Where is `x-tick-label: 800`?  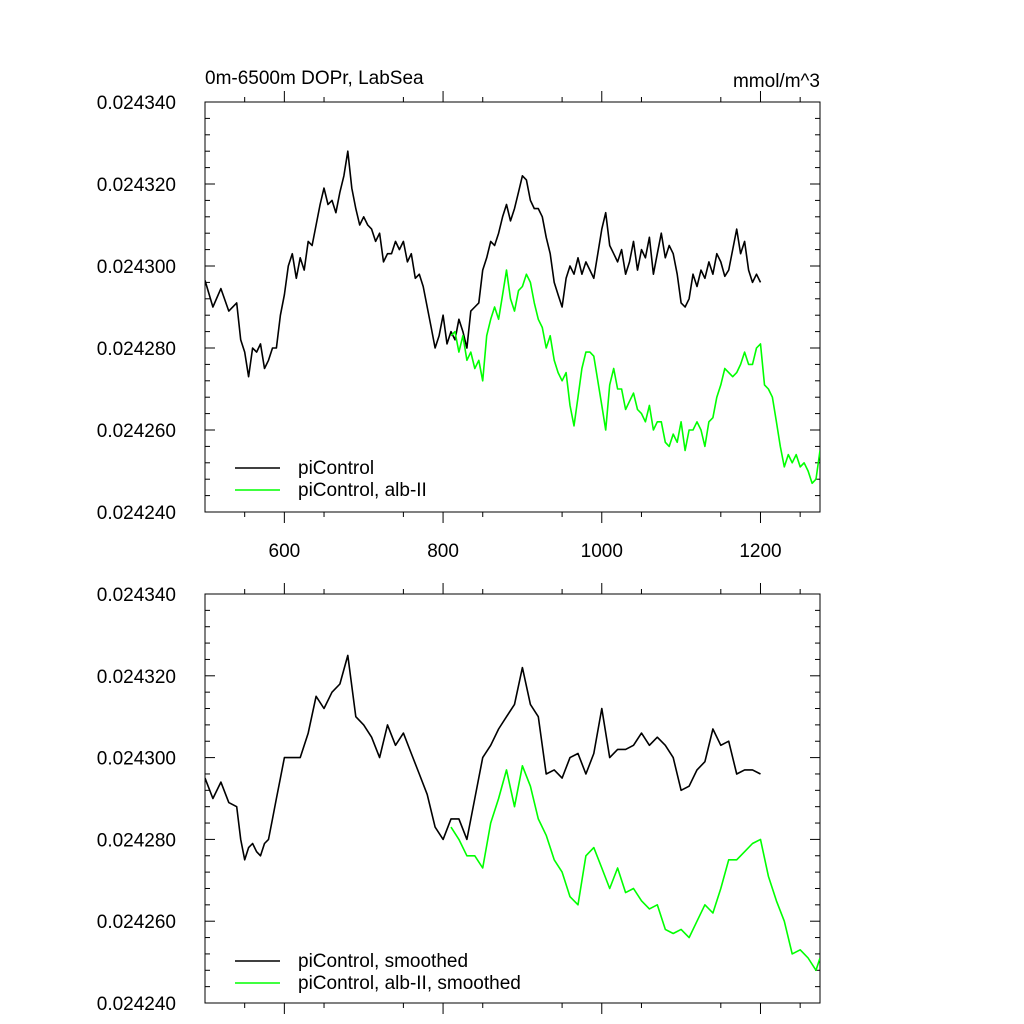 x-tick-label: 800 is located at coordinates (443, 551).